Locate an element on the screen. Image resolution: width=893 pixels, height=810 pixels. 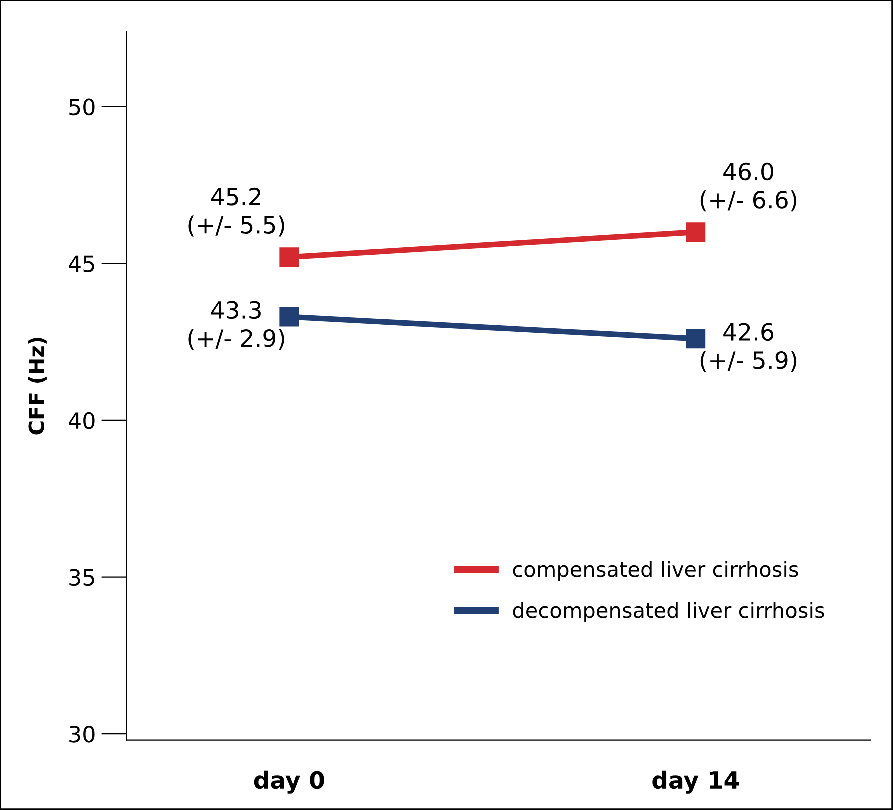
y-tick-label: 35 is located at coordinates (82, 577).